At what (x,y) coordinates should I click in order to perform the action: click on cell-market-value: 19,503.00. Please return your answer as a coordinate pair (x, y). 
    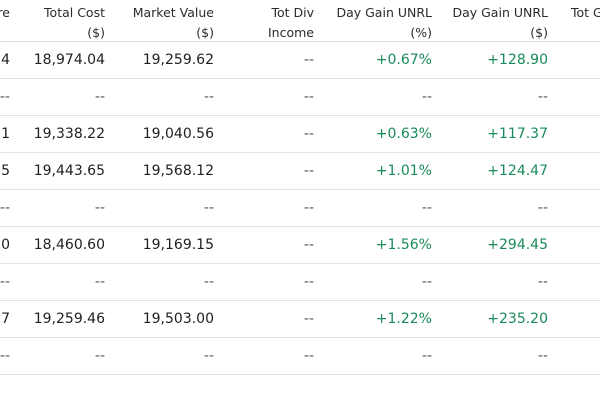
    Looking at the image, I should click on (178, 319).